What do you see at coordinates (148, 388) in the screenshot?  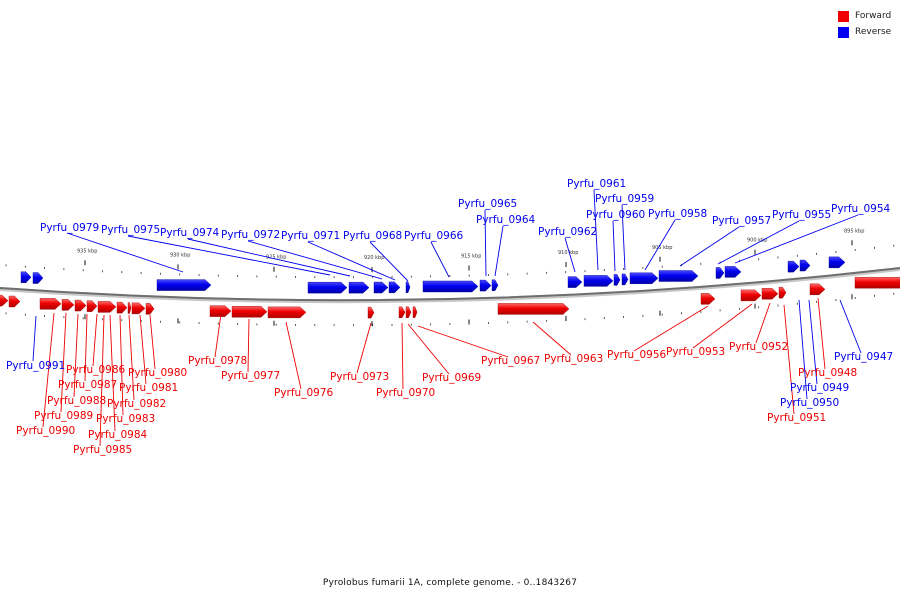 I see `gene-label-pyrfu-0981: Pyrfu_0981` at bounding box center [148, 388].